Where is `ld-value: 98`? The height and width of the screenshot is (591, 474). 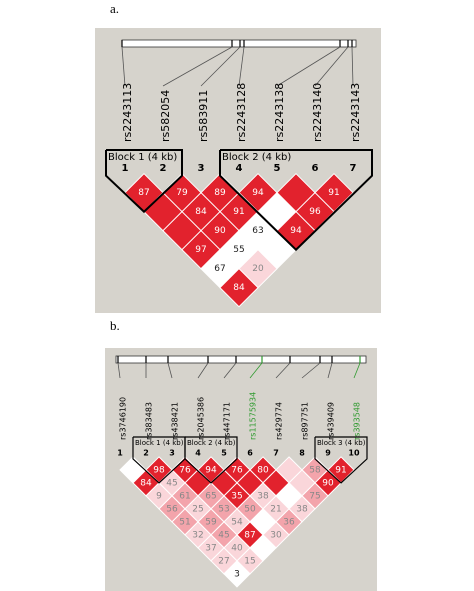 ld-value: 98 is located at coordinates (159, 470).